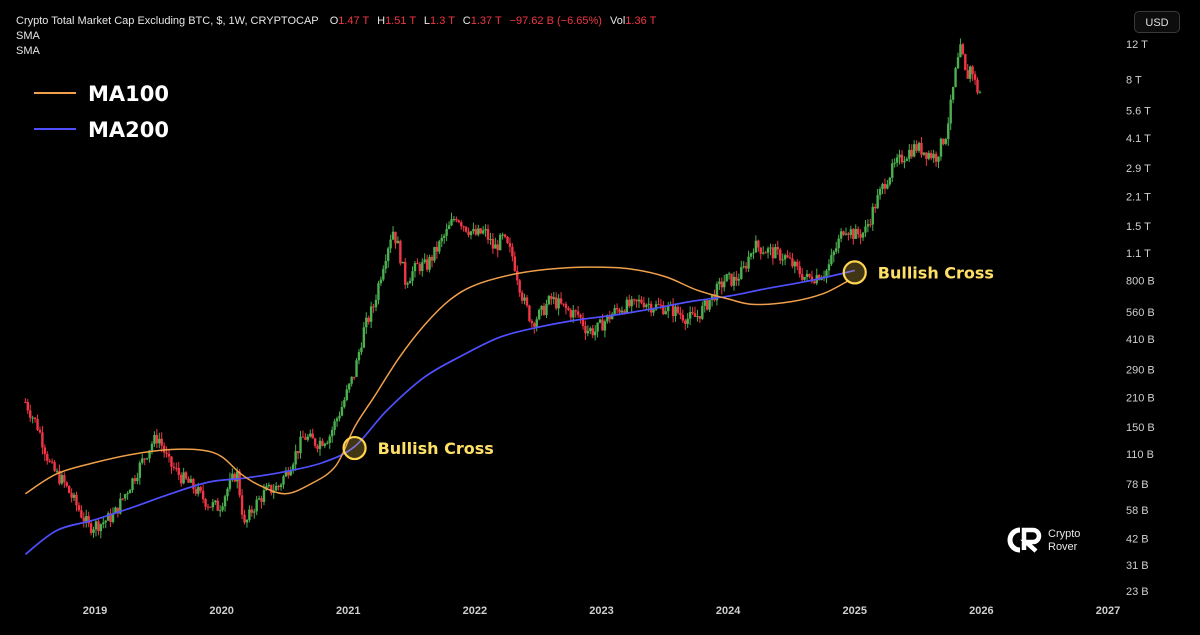  I want to click on x-axis: 2019 2020 2021 2022 2023 2024 2025 2026 2027, so click(601, 611).